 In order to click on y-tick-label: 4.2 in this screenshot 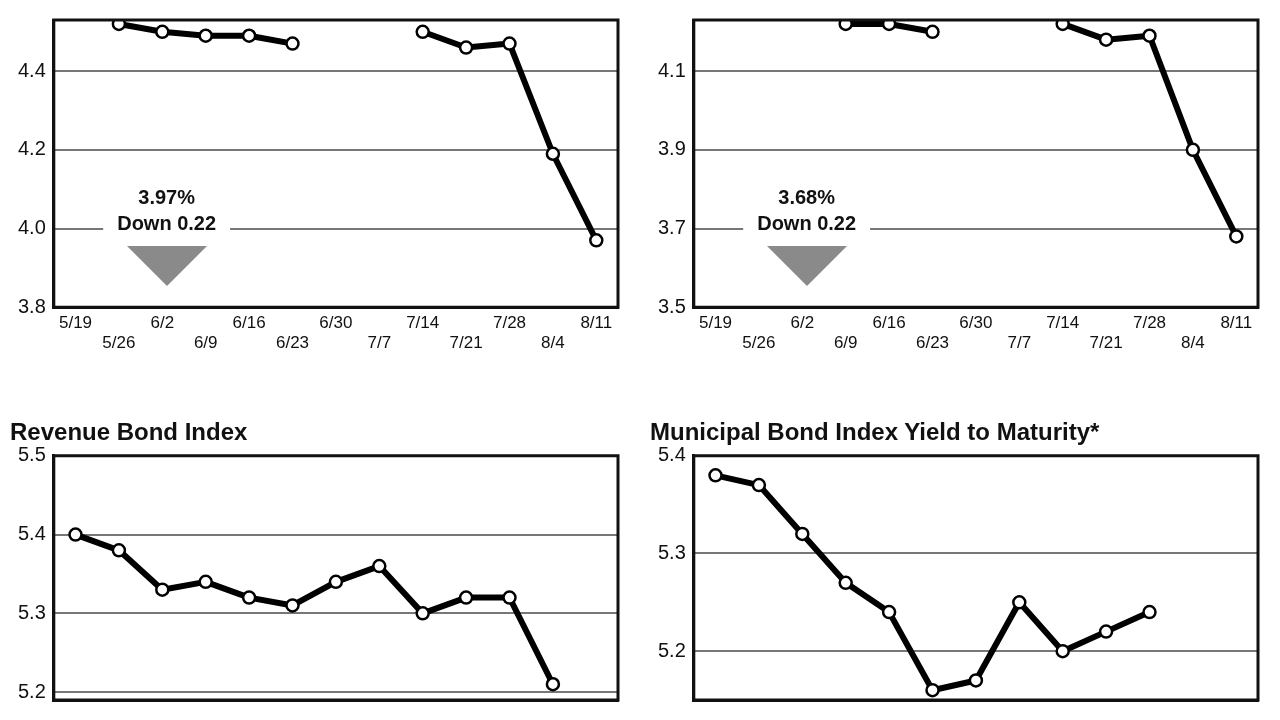, I will do `click(31, 148)`.